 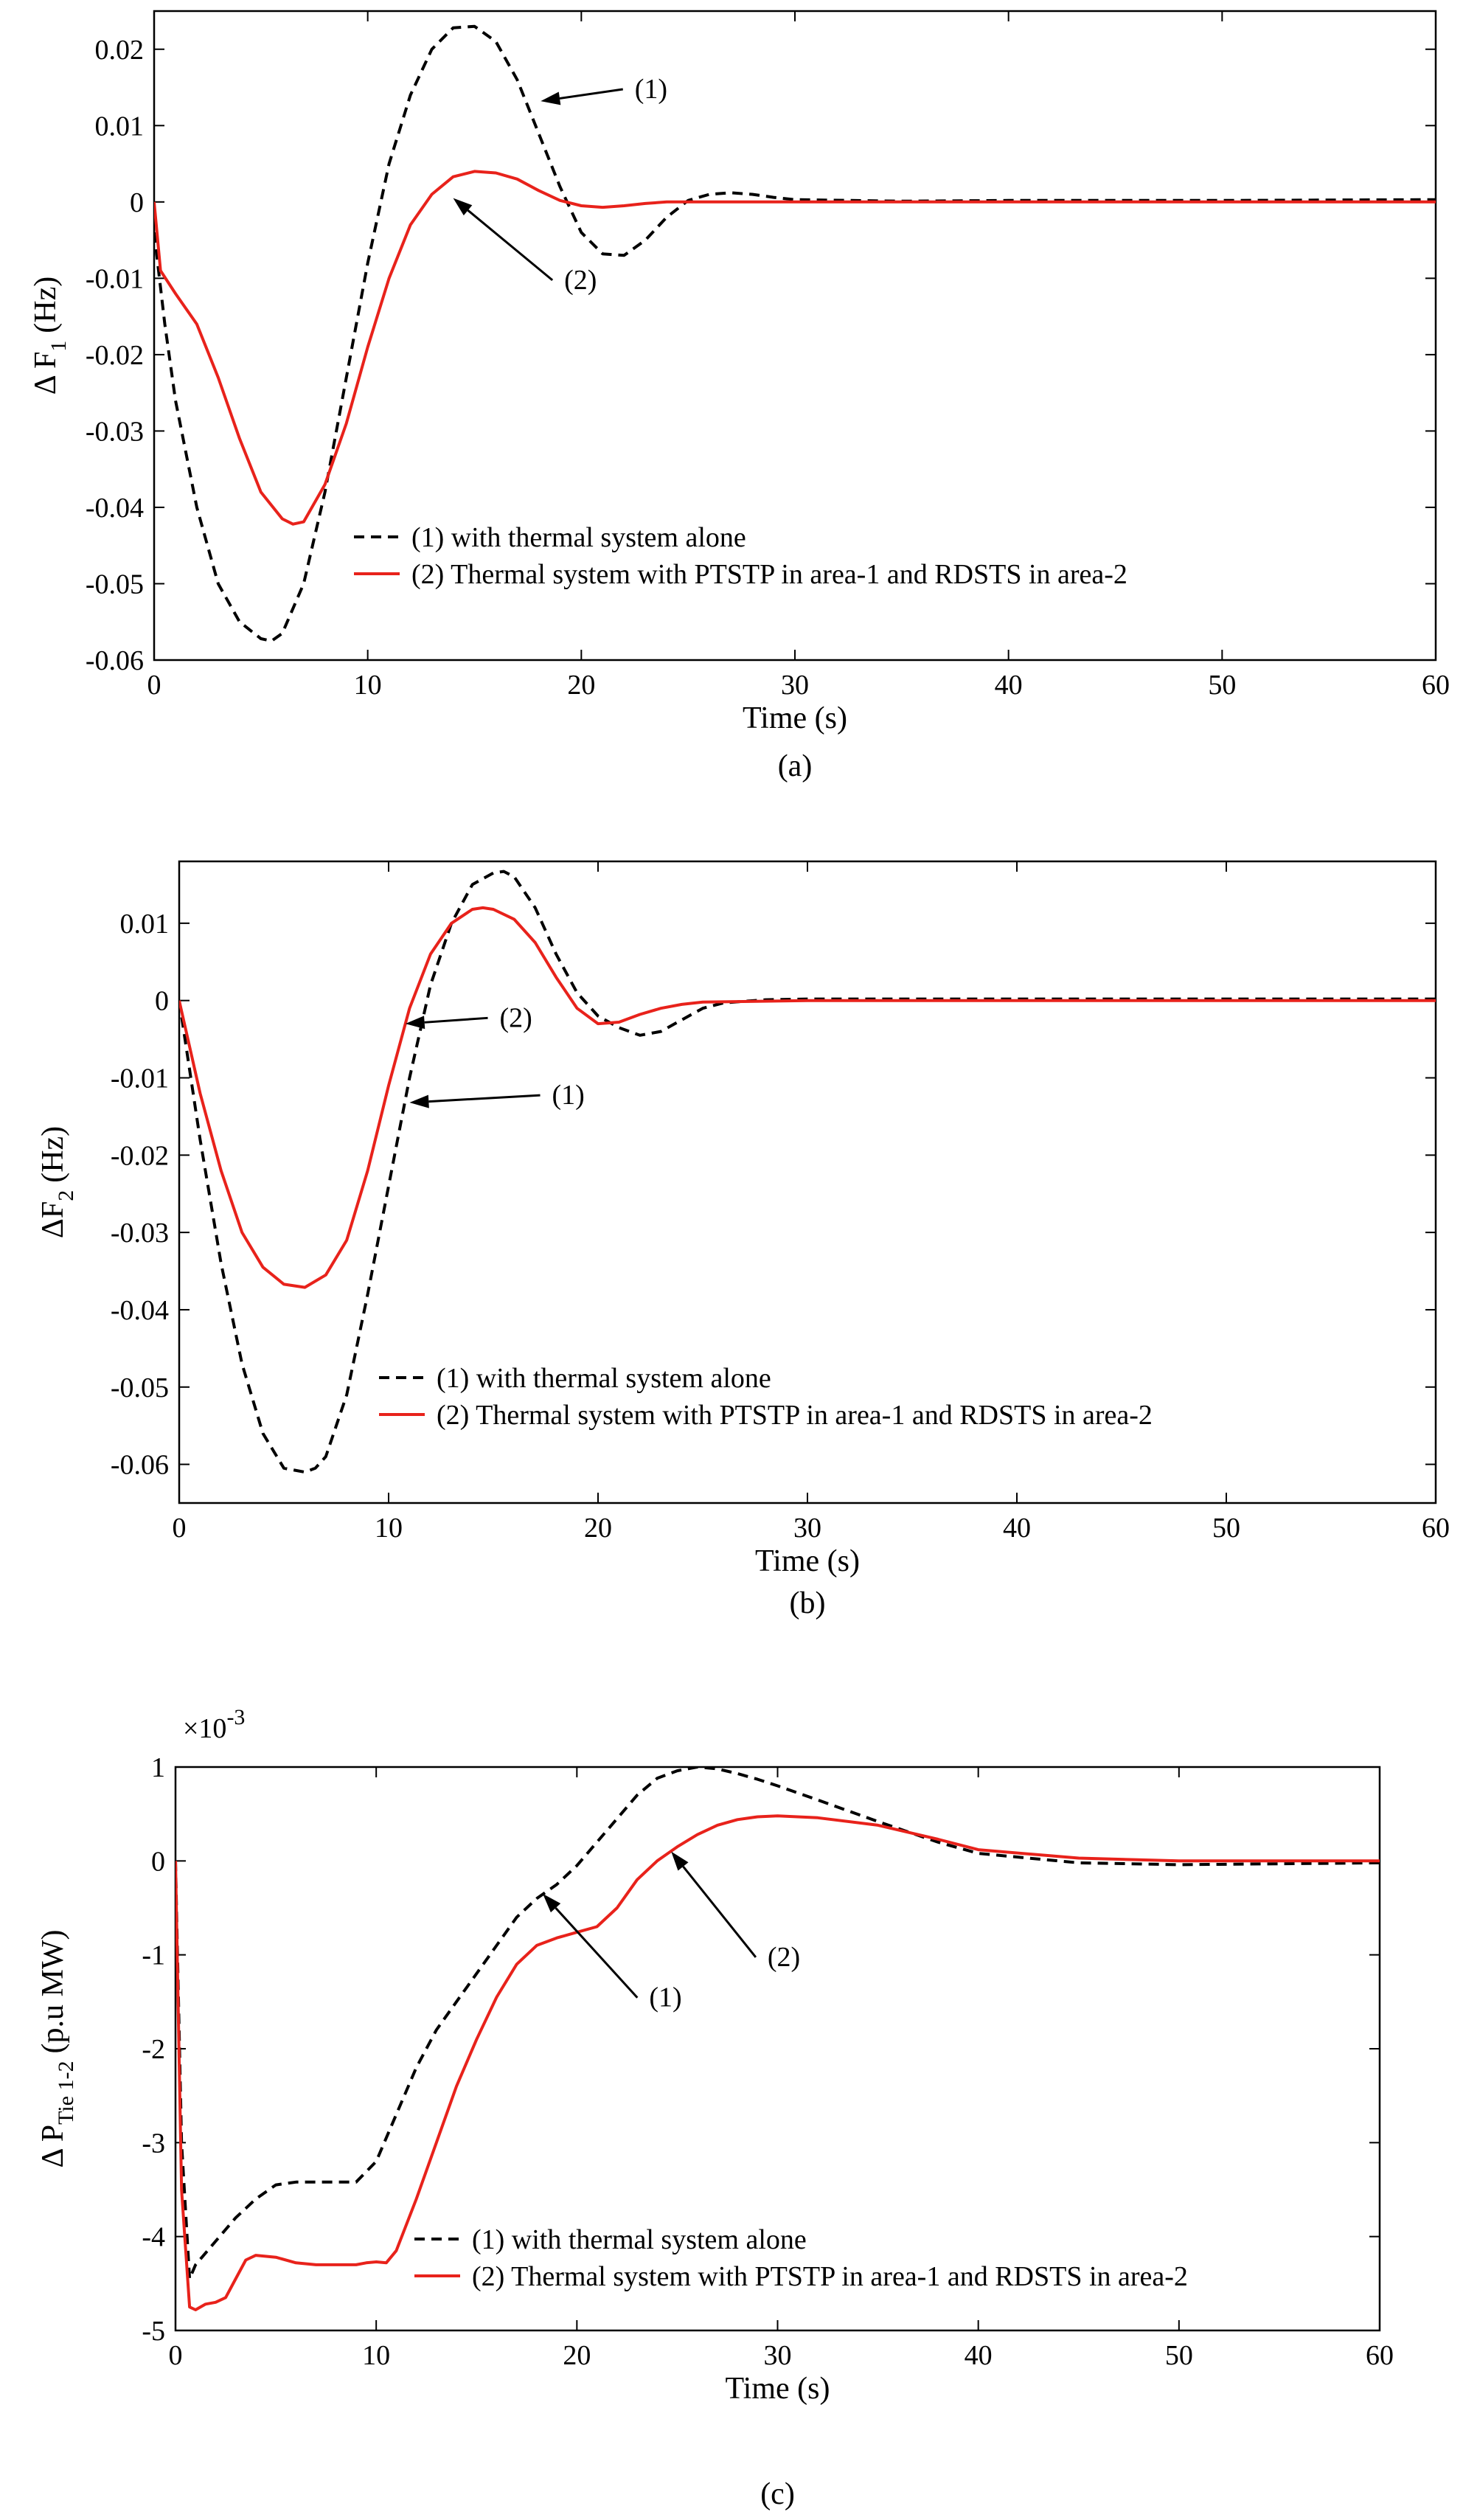 I want to click on y-tick-label: -5, so click(x=154, y=2331).